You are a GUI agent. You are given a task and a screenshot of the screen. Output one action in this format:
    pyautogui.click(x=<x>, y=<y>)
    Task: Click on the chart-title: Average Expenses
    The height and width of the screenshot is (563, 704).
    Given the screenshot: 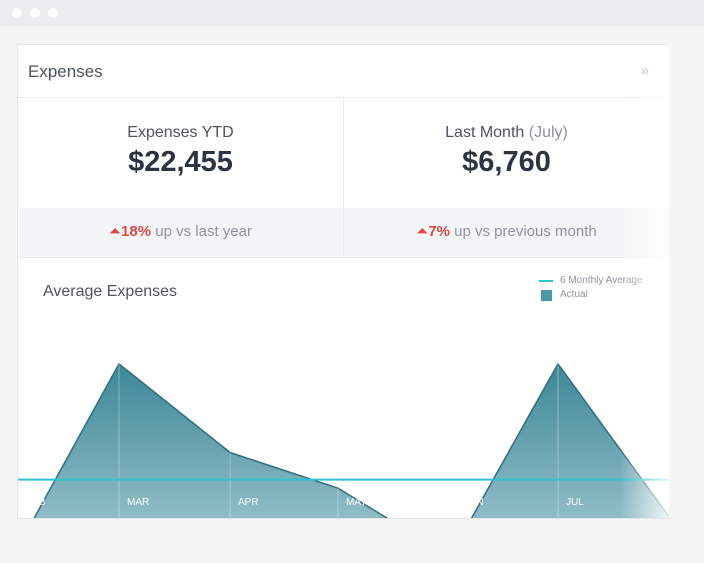 What is the action you would take?
    pyautogui.click(x=110, y=291)
    